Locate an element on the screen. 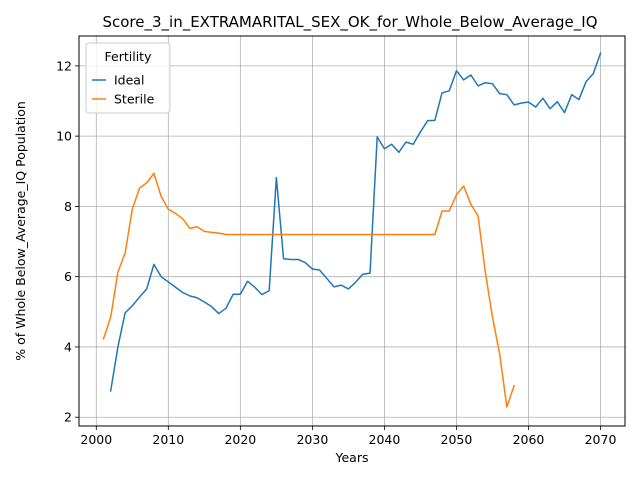  y-tick-label: 10 is located at coordinates (64, 136).